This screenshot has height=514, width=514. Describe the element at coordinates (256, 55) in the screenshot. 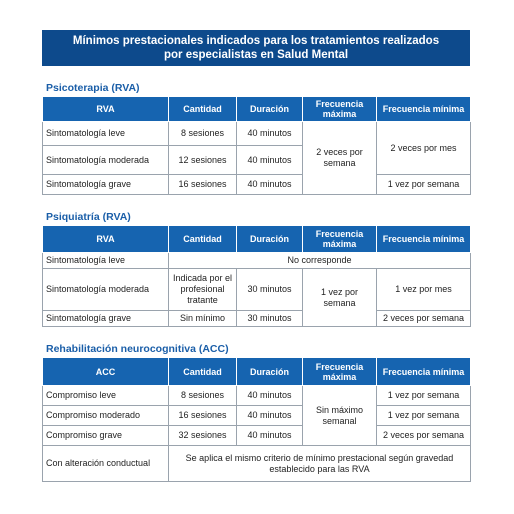

I see `title-line: por especialistas en Salud Mental` at that location.